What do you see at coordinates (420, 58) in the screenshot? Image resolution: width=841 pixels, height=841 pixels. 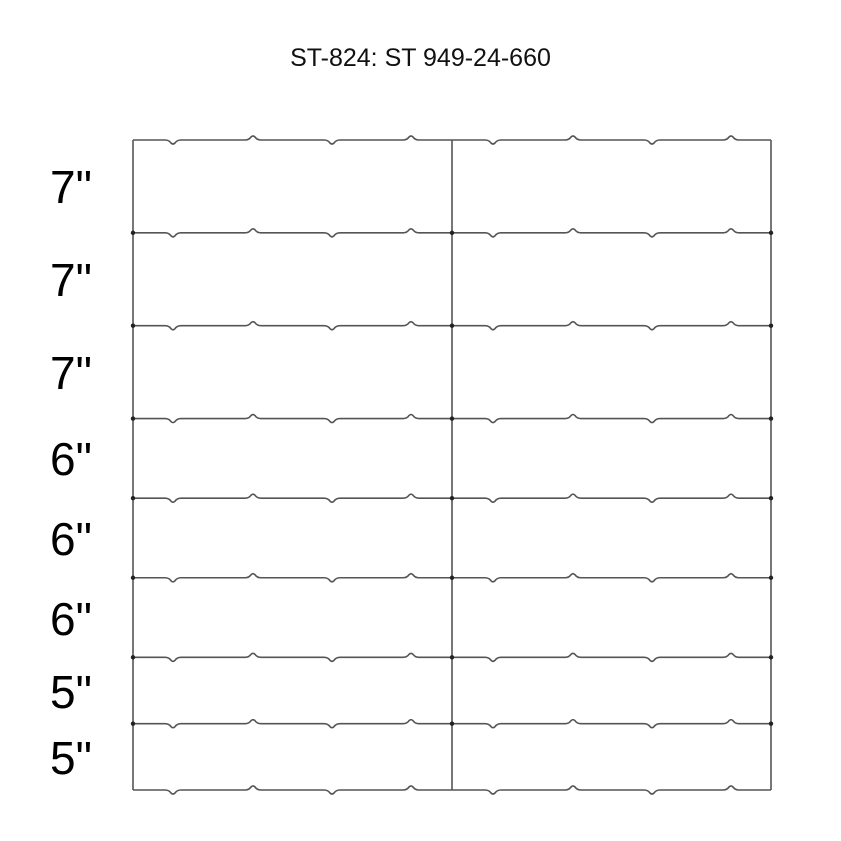 I see `diagram-title: ST-824: ST 949-24-660` at bounding box center [420, 58].